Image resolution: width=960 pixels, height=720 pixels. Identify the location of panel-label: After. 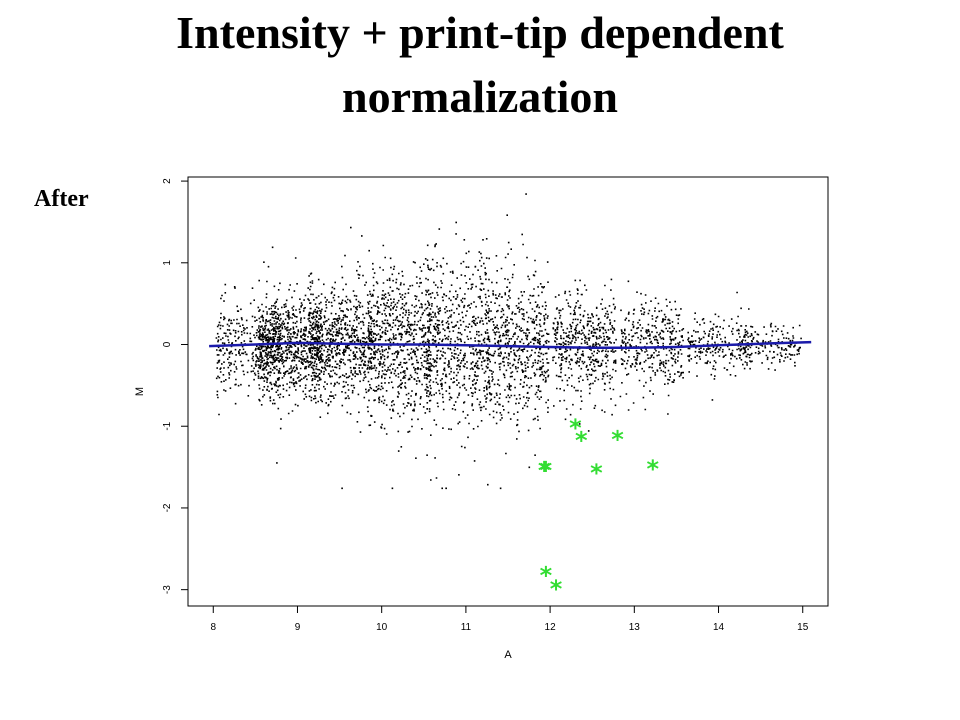
(61, 199).